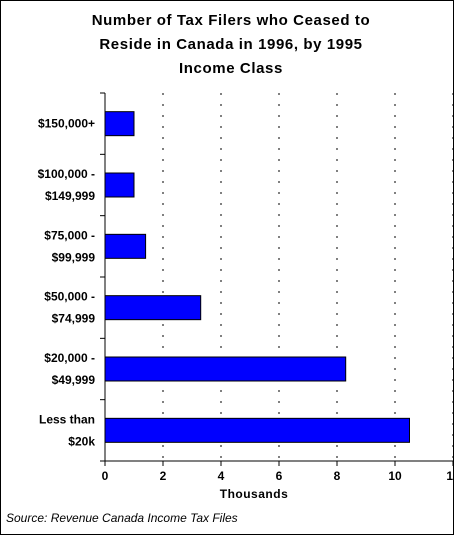 This screenshot has width=454, height=536. What do you see at coordinates (122, 518) in the screenshot?
I see `source-note: Source: Revenue Canada Income Tax Files` at bounding box center [122, 518].